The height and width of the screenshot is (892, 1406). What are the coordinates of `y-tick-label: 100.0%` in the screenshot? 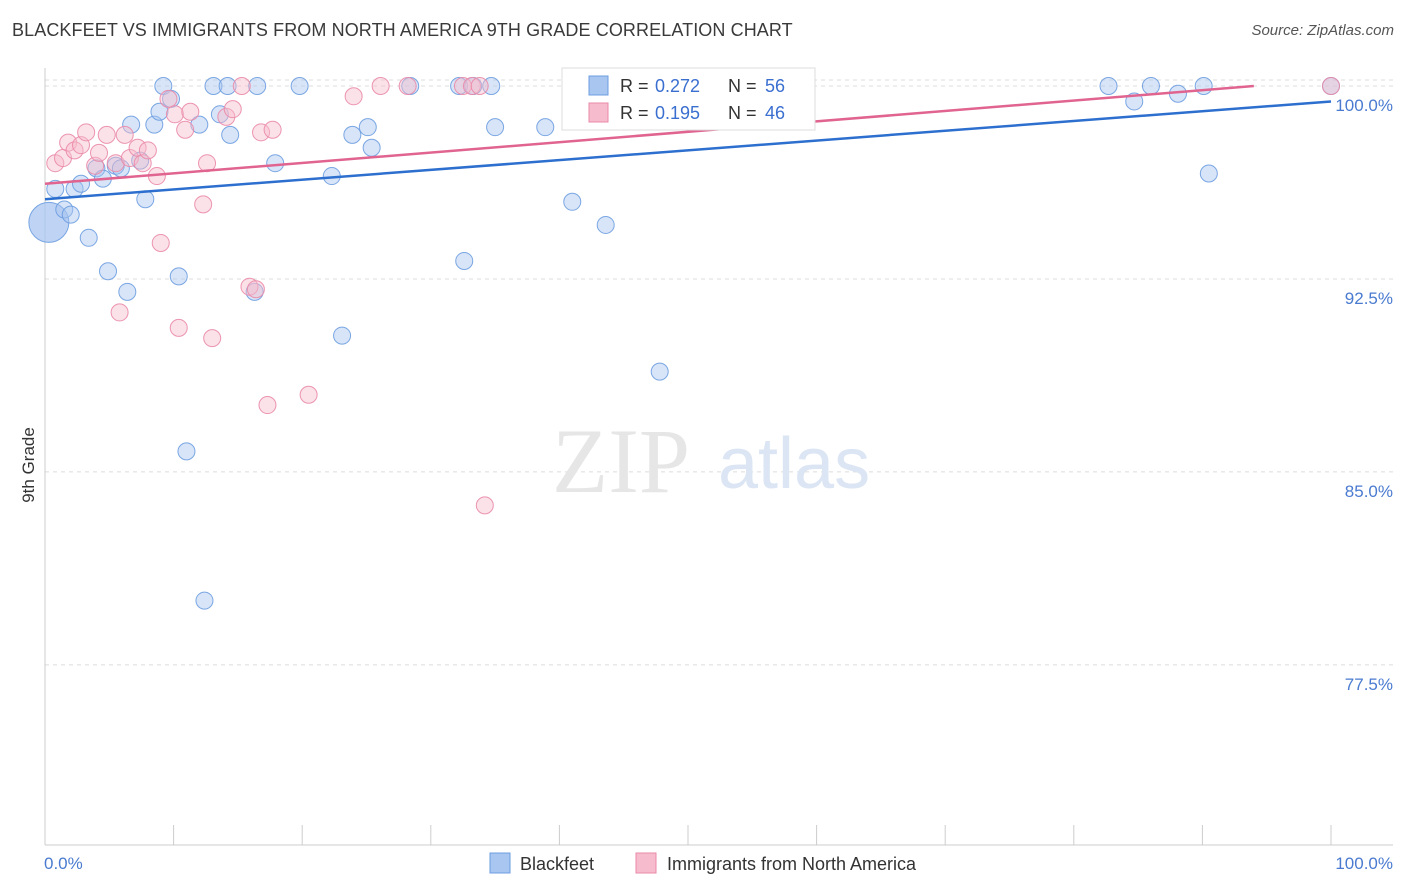 It's located at (1364, 105).